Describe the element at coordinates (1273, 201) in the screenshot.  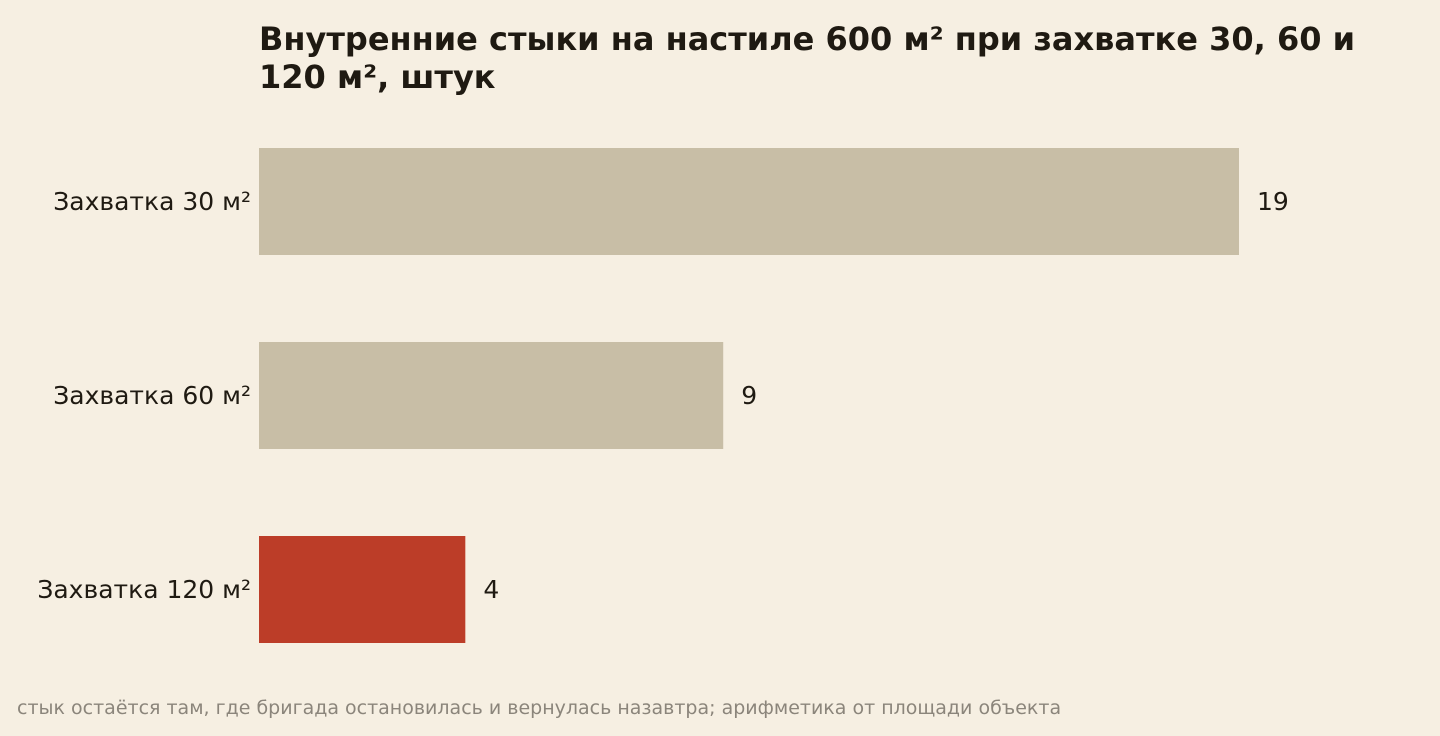
I see `value-label-1: 19` at that location.